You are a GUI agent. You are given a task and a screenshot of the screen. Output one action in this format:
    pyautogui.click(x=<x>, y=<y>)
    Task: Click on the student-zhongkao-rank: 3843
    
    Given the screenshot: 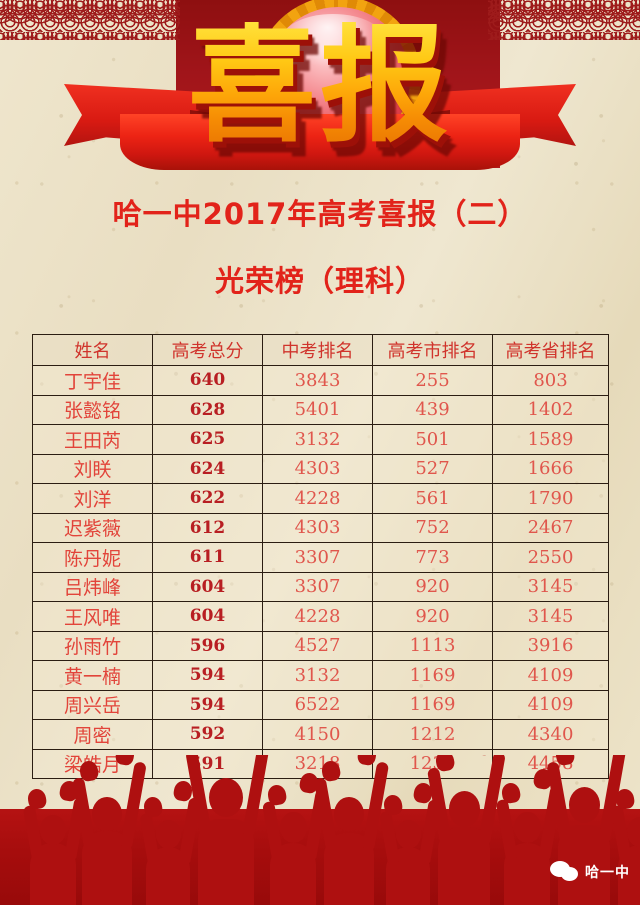 What is the action you would take?
    pyautogui.click(x=317, y=380)
    